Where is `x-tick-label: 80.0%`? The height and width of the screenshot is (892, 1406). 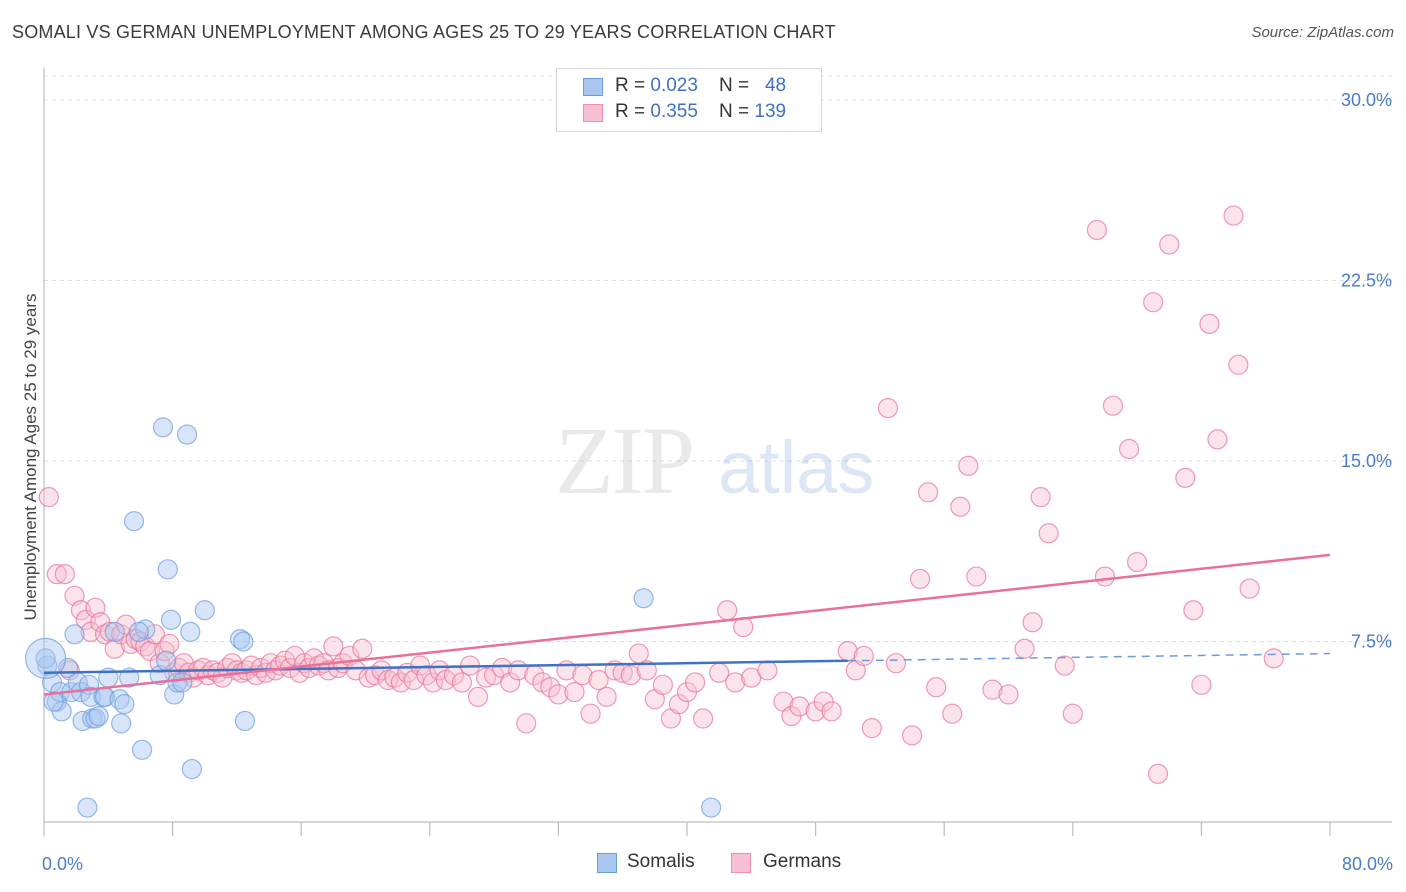
x-tick-label: 80.0% is located at coordinates (1367, 864).